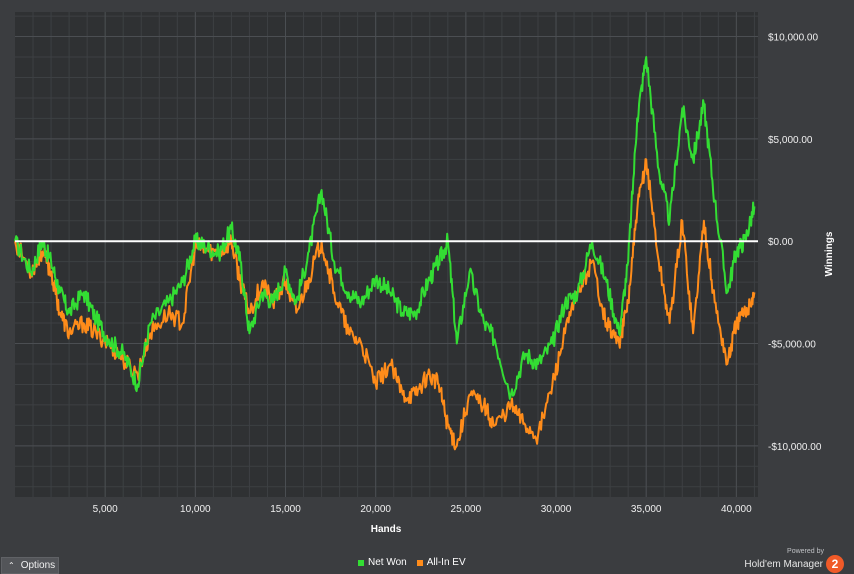 The image size is (854, 574). I want to click on legend: Net Won All-In EV, so click(412, 562).